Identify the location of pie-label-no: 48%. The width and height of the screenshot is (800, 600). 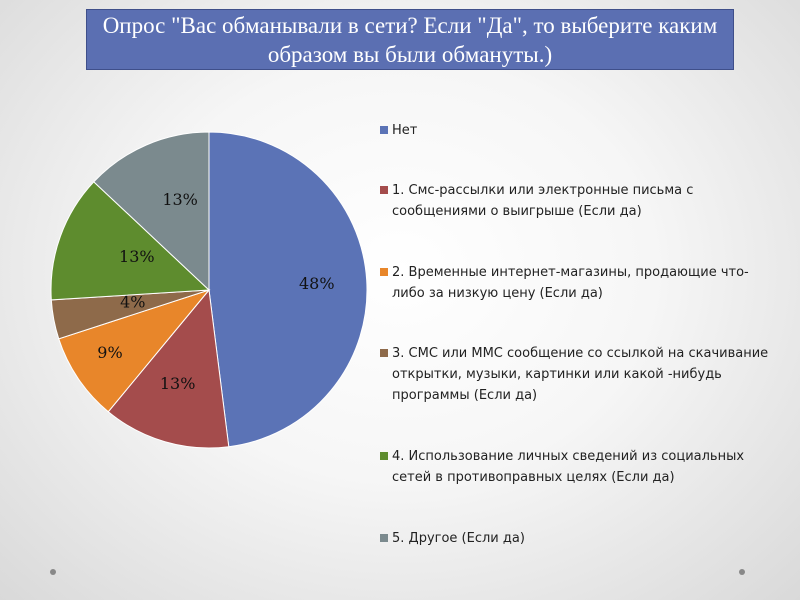
(317, 283).